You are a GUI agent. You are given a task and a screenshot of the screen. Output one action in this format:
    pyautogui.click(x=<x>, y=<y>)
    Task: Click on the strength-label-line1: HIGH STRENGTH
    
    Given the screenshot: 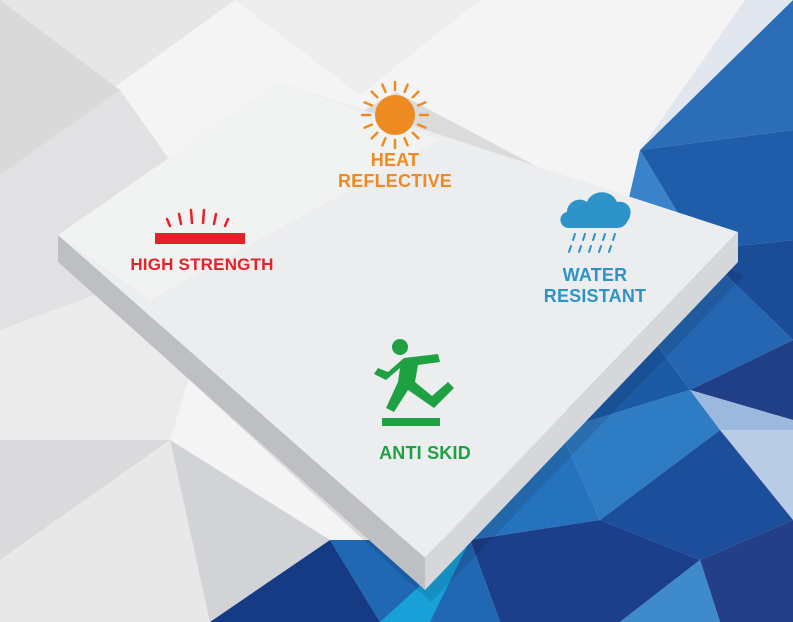 What is the action you would take?
    pyautogui.click(x=202, y=264)
    